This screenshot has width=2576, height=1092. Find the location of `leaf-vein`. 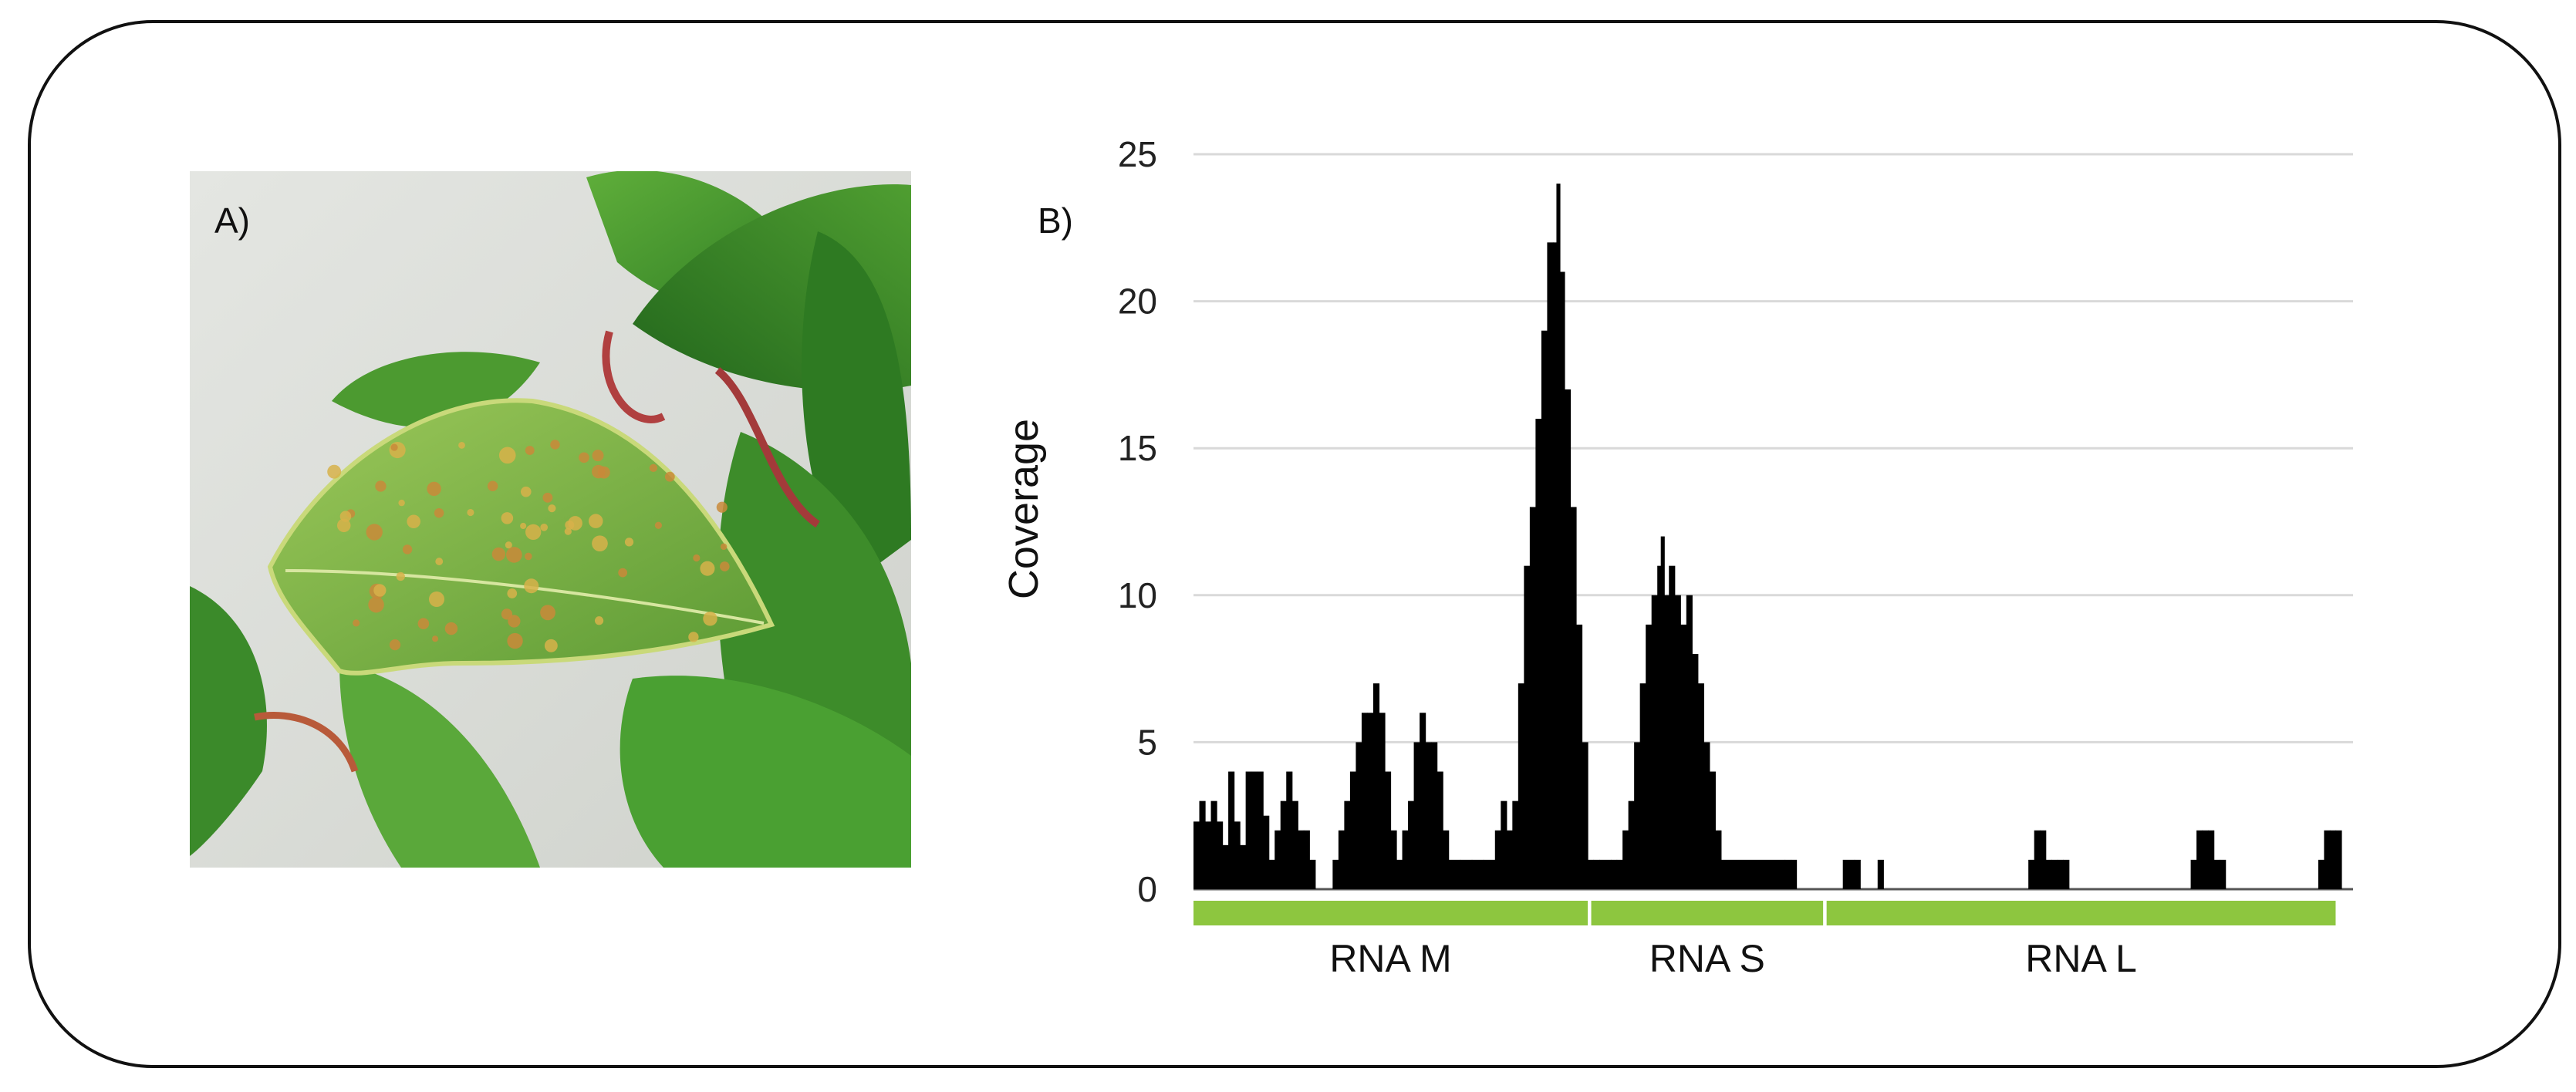

leaf-vein is located at coordinates (525, 597).